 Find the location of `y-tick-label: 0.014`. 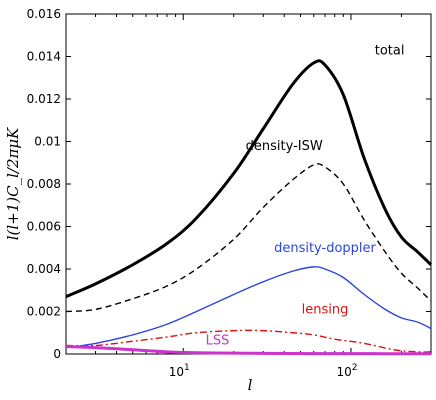

y-tick-label: 0.014 is located at coordinates (44, 57).